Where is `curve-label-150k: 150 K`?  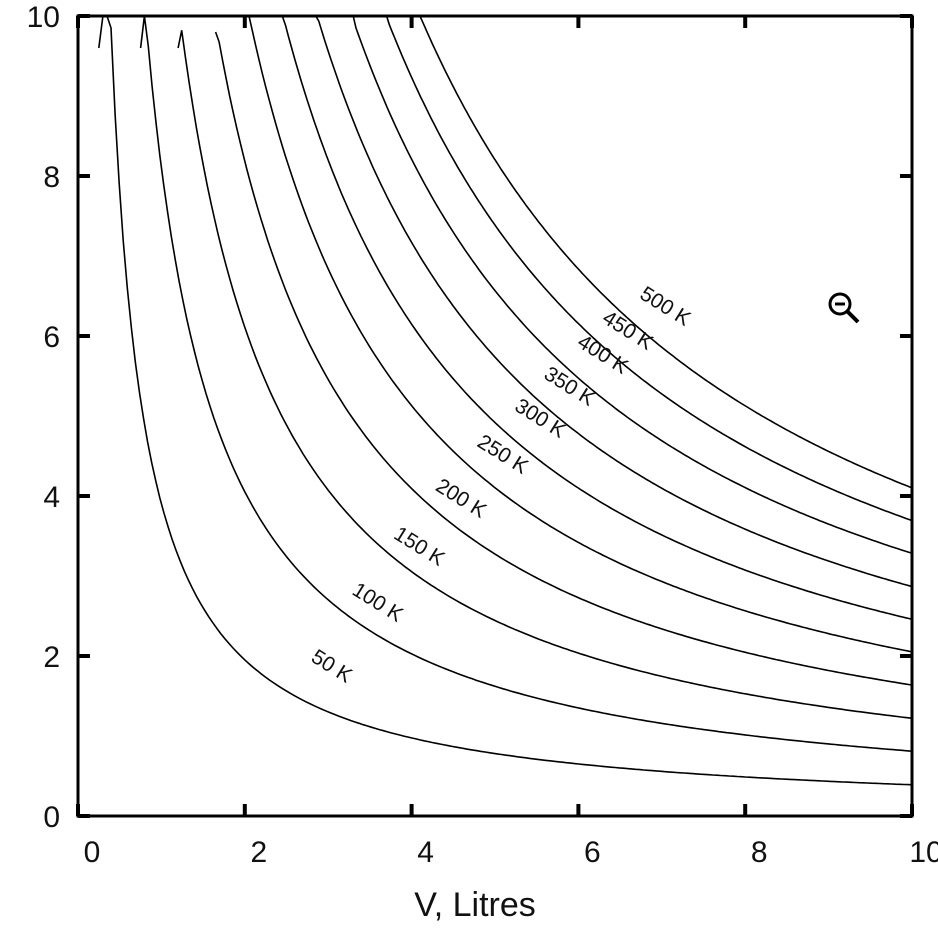 curve-label-150k: 150 K is located at coordinates (419, 546).